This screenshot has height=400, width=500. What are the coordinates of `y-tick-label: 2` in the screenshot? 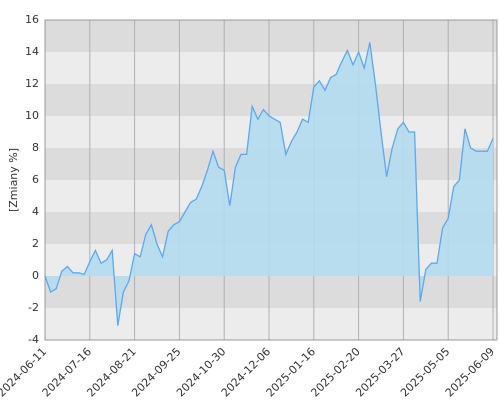 It's located at (35, 243).